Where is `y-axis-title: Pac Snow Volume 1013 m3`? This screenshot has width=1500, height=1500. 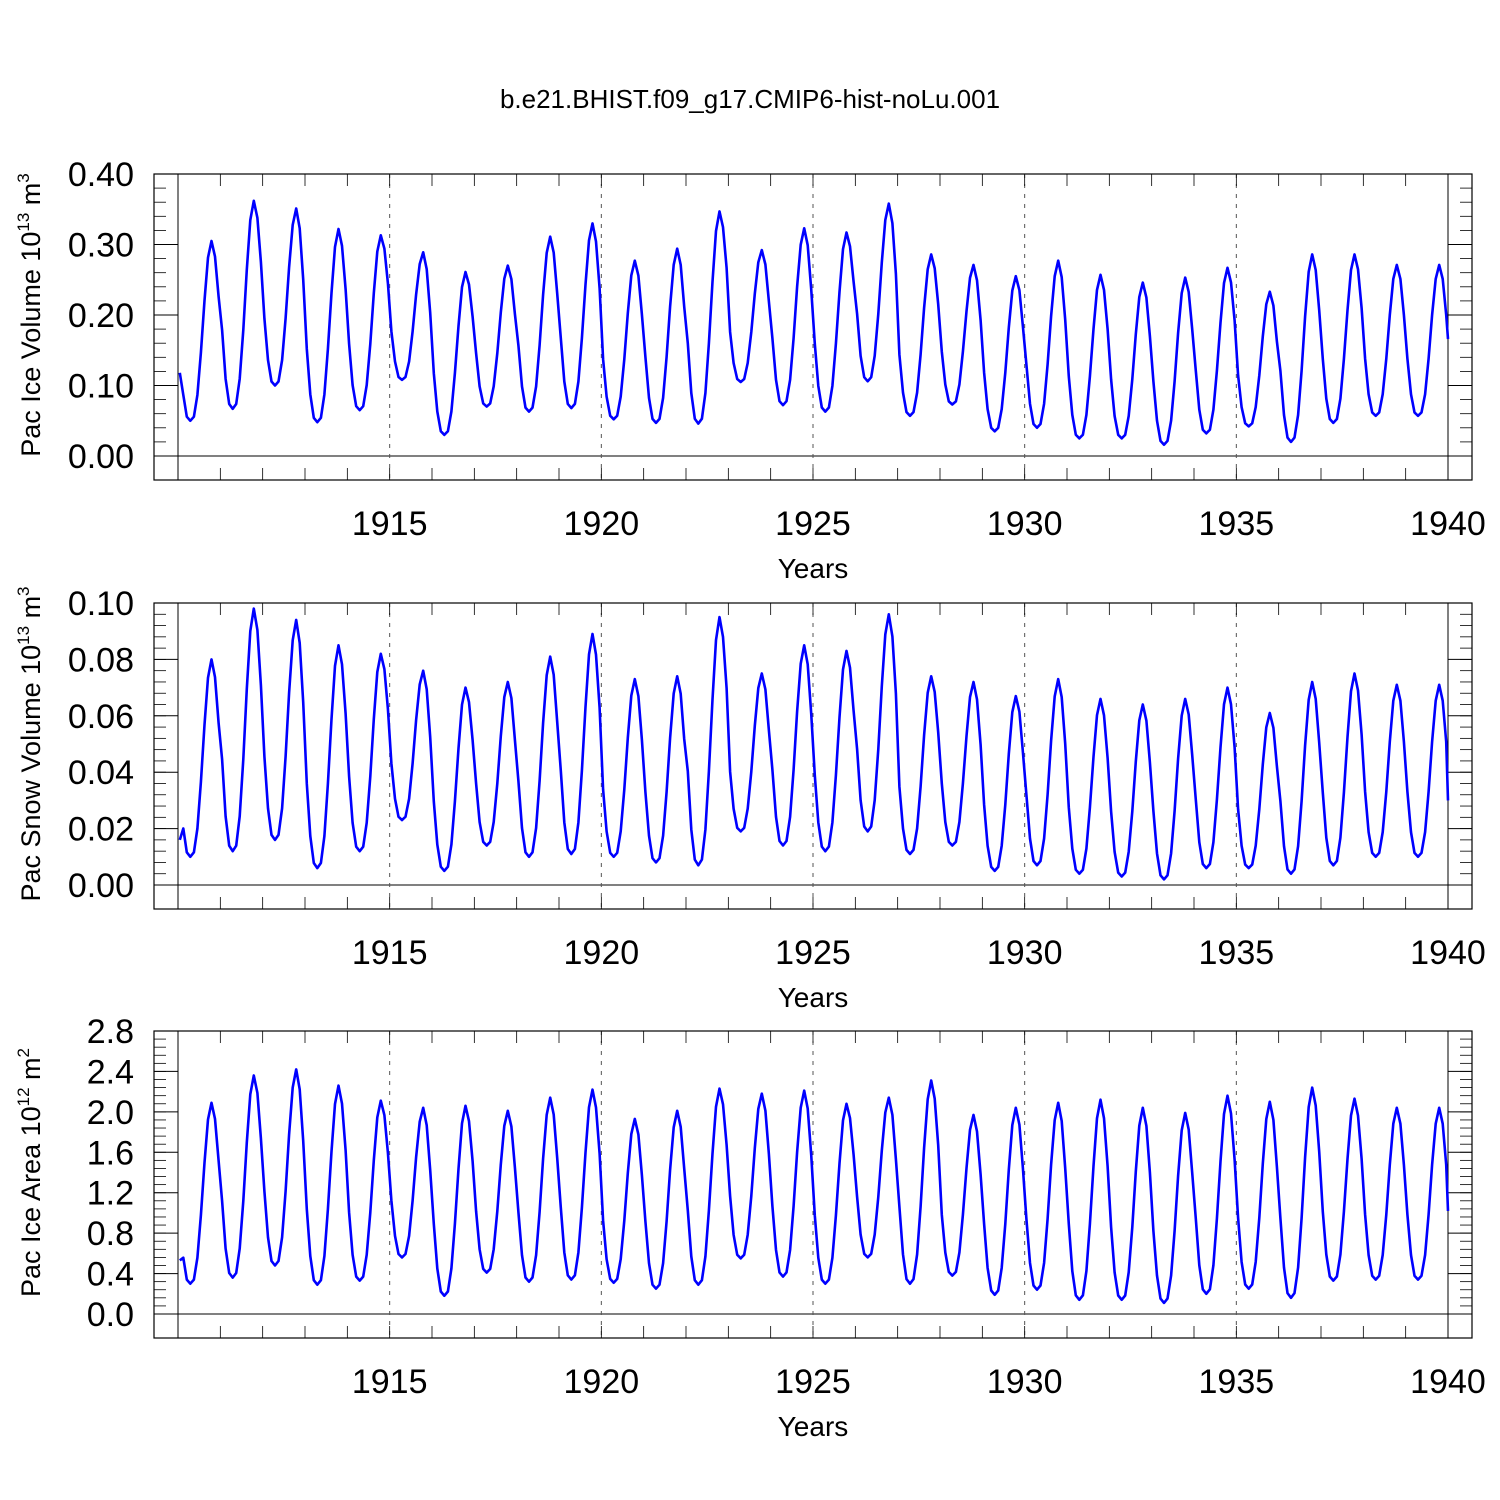 y-axis-title: Pac Snow Volume 1013 m3 is located at coordinates (30, 743).